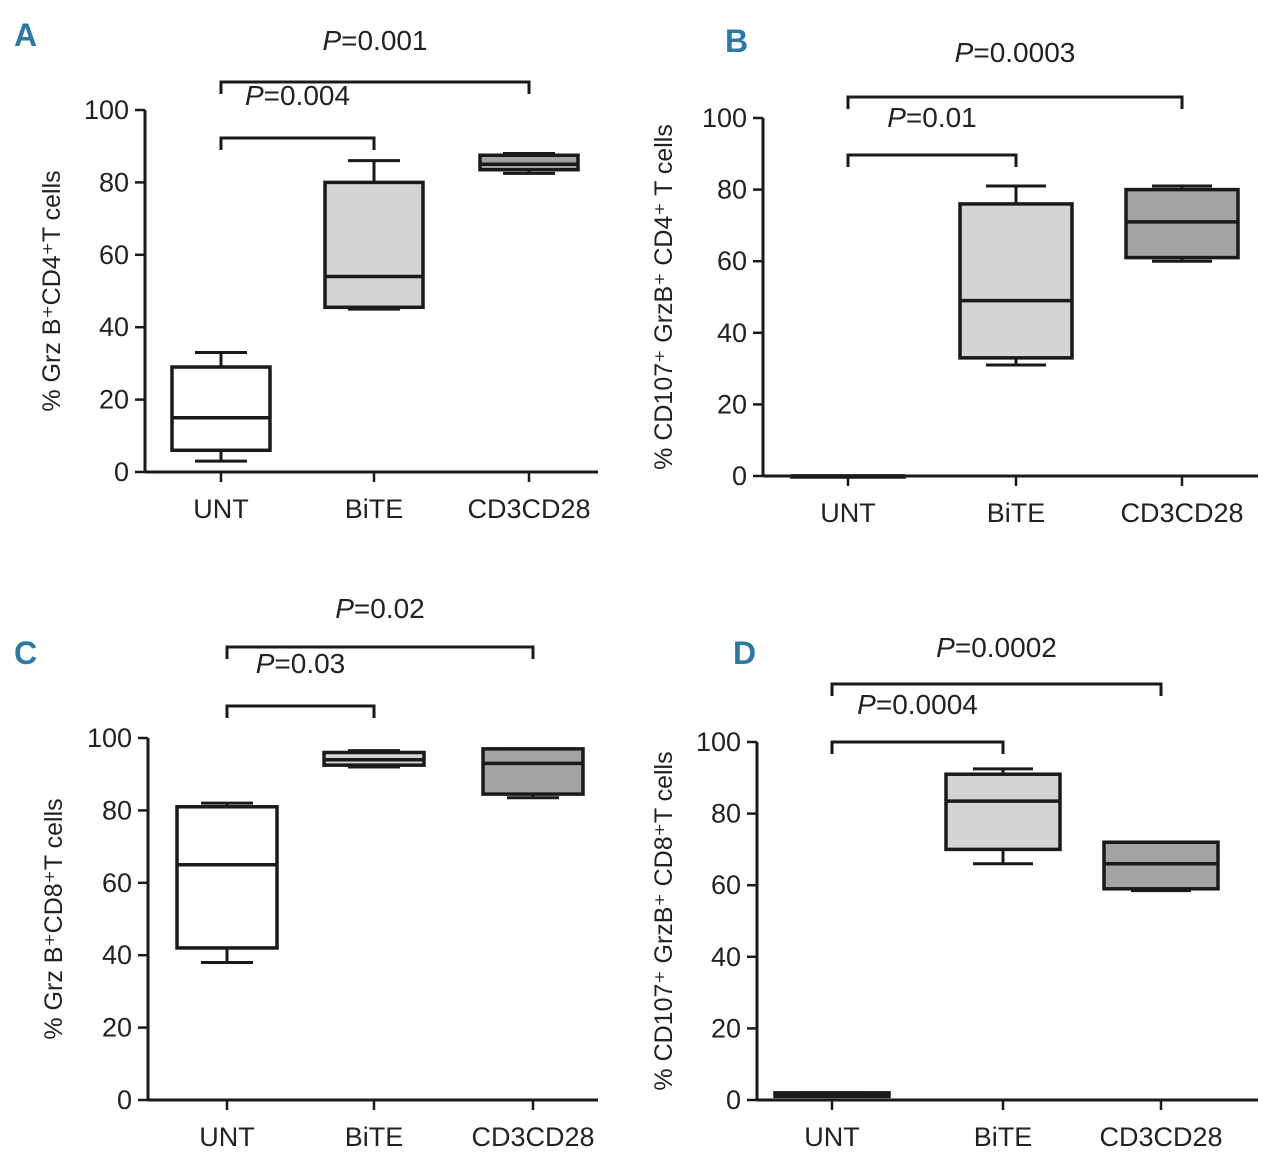 This screenshot has height=1160, width=1280. I want to click on p-value-label: P=0.0002, so click(996, 647).